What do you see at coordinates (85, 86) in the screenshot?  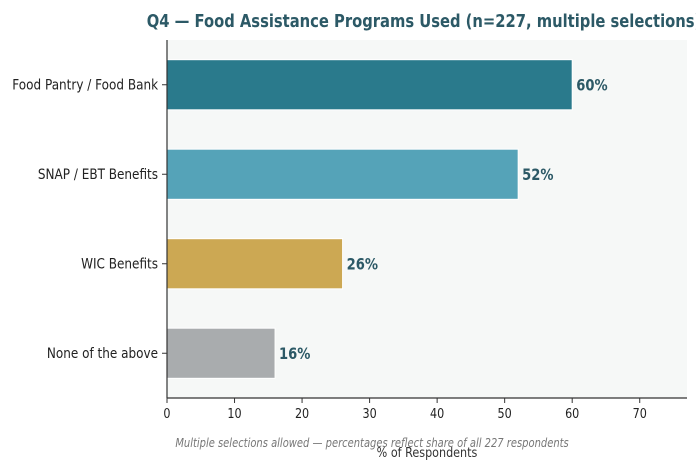 I see `category-label-1: Food Pantry / Food Bank` at bounding box center [85, 86].